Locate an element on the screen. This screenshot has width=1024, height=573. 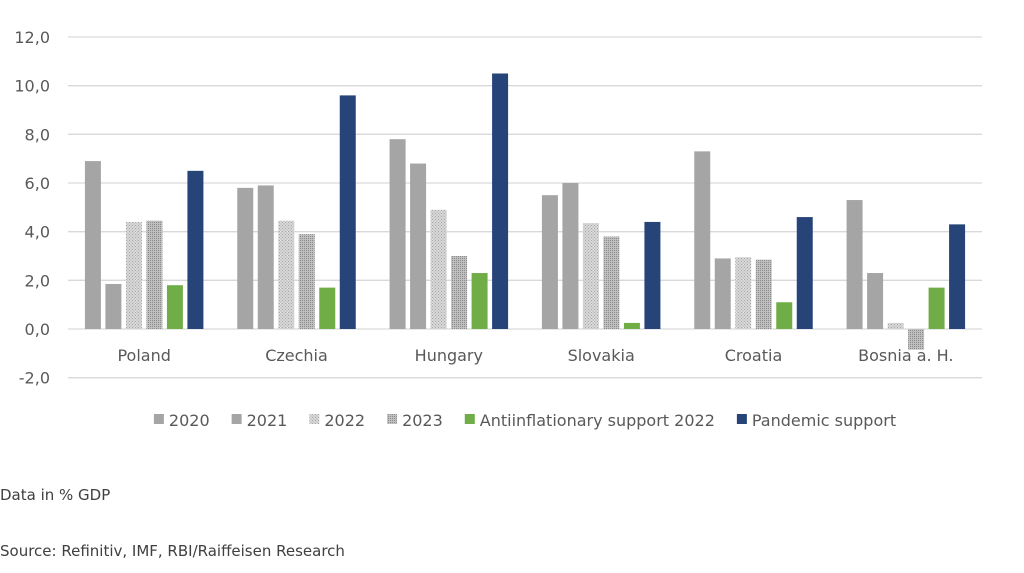
bar-bosnia-a-h-2023 is located at coordinates (916, 339).